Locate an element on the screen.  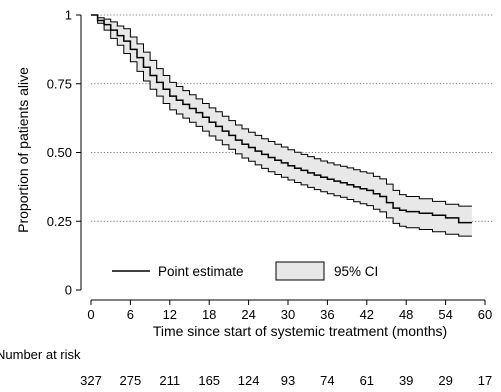
risk-count: 74 is located at coordinates (327, 380).